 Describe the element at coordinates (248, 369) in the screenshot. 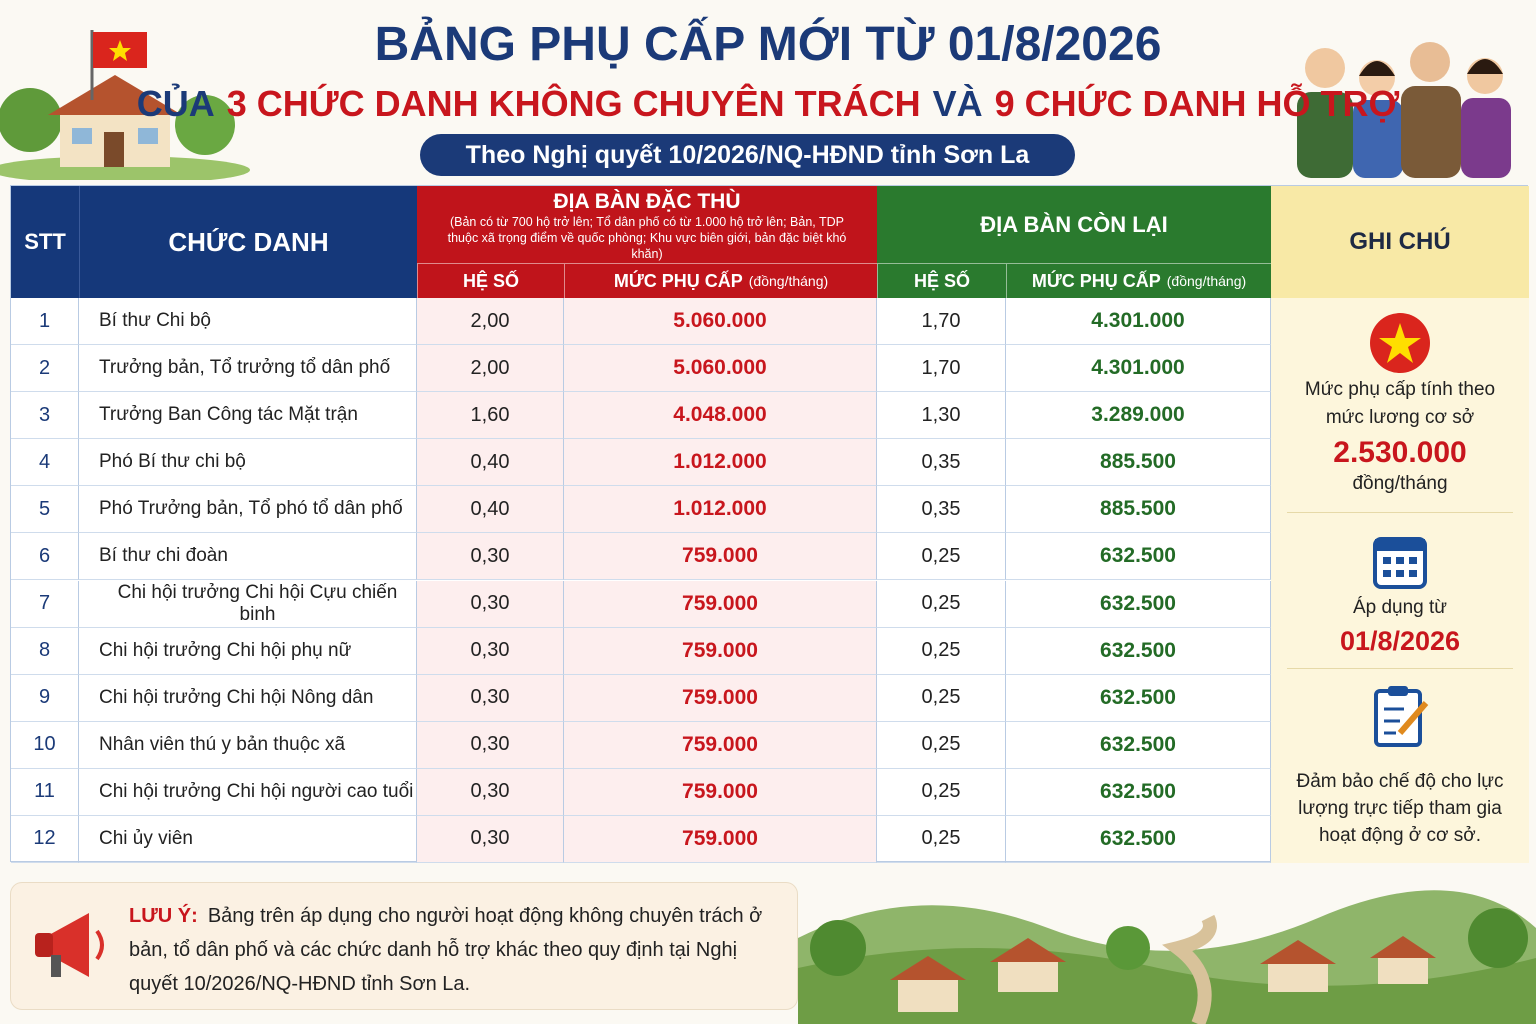

I see `position-title: Trưởng bản, Tổ trưởng tổ dân phố` at that location.